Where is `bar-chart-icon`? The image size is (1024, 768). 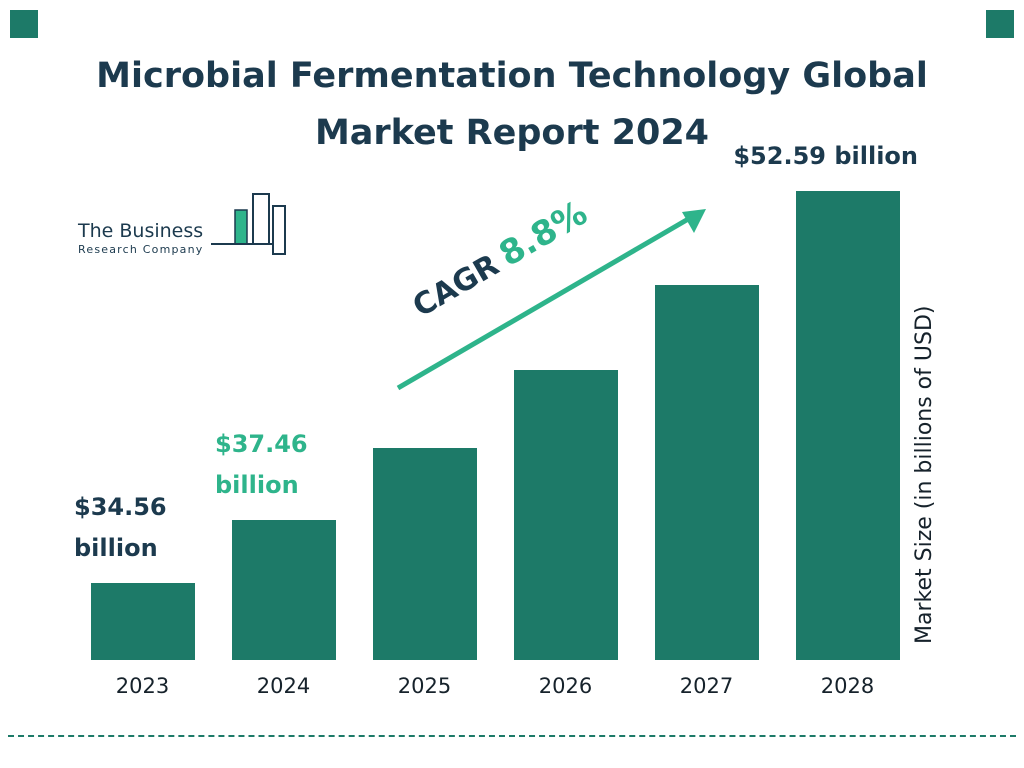 bar-chart-icon is located at coordinates (249, 224).